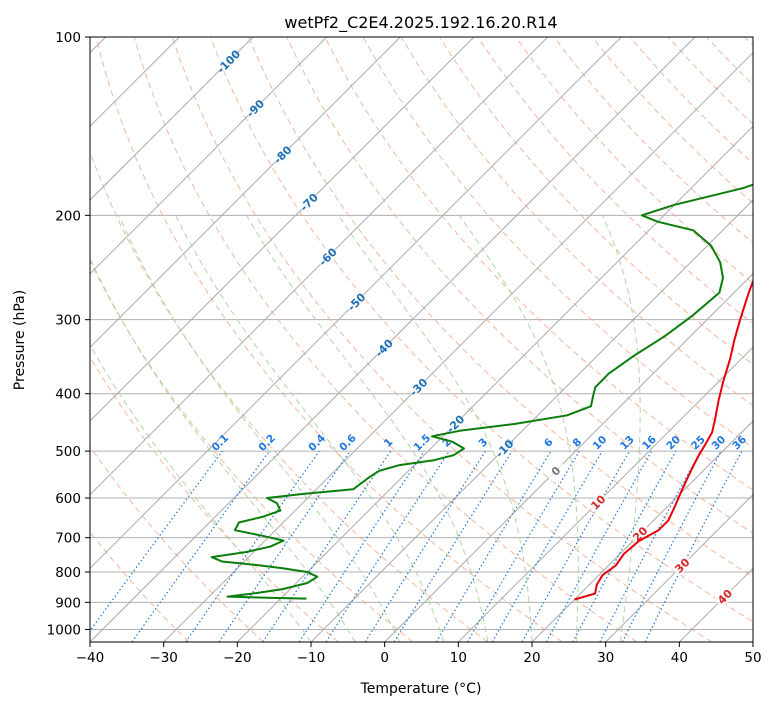  I want to click on y-tick-label: 800, so click(68, 573).